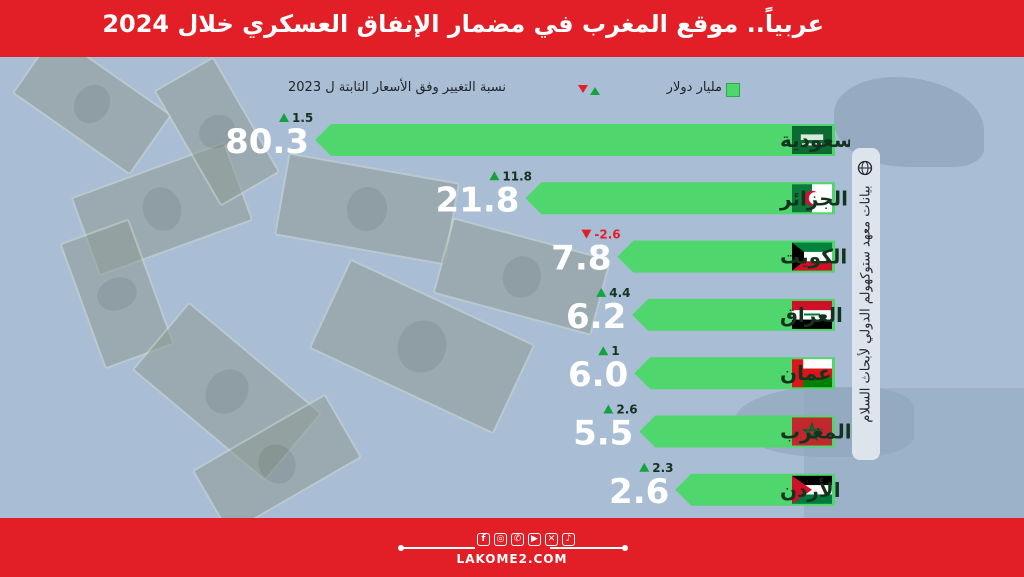  I want to click on change-label: 2.6, so click(626, 410).